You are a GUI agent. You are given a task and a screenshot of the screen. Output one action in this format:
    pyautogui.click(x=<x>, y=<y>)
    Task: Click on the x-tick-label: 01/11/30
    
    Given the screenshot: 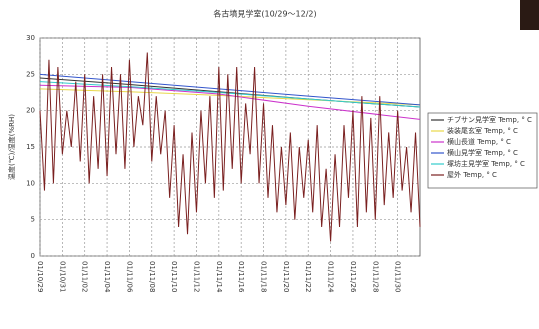 What is the action you would take?
    pyautogui.click(x=398, y=276)
    